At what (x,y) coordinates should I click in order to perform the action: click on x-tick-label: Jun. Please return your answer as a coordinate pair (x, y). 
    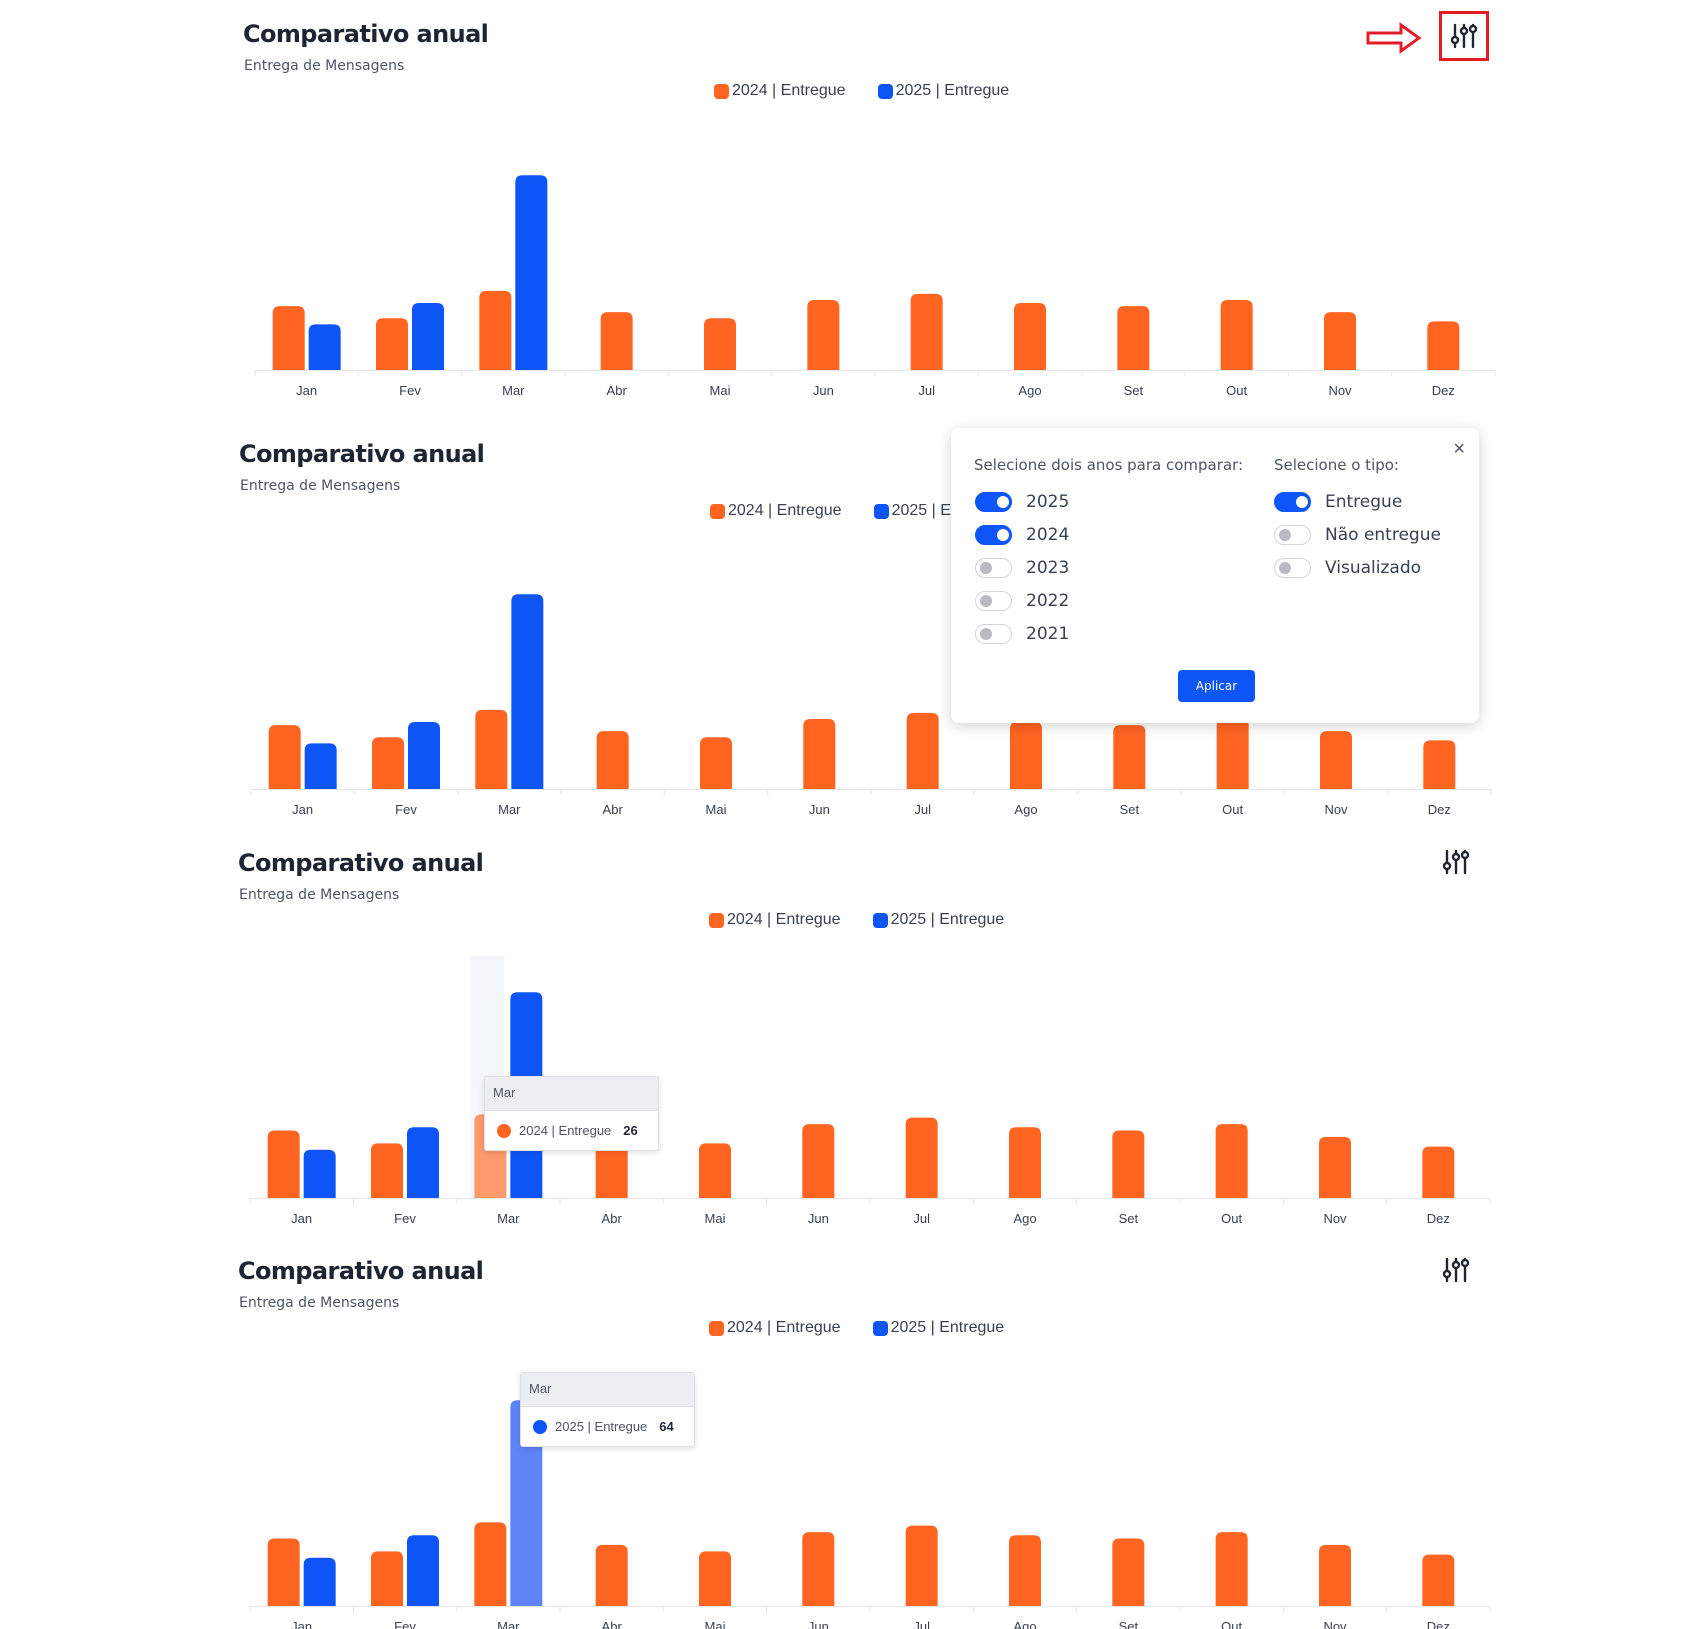
    Looking at the image, I should click on (818, 1218).